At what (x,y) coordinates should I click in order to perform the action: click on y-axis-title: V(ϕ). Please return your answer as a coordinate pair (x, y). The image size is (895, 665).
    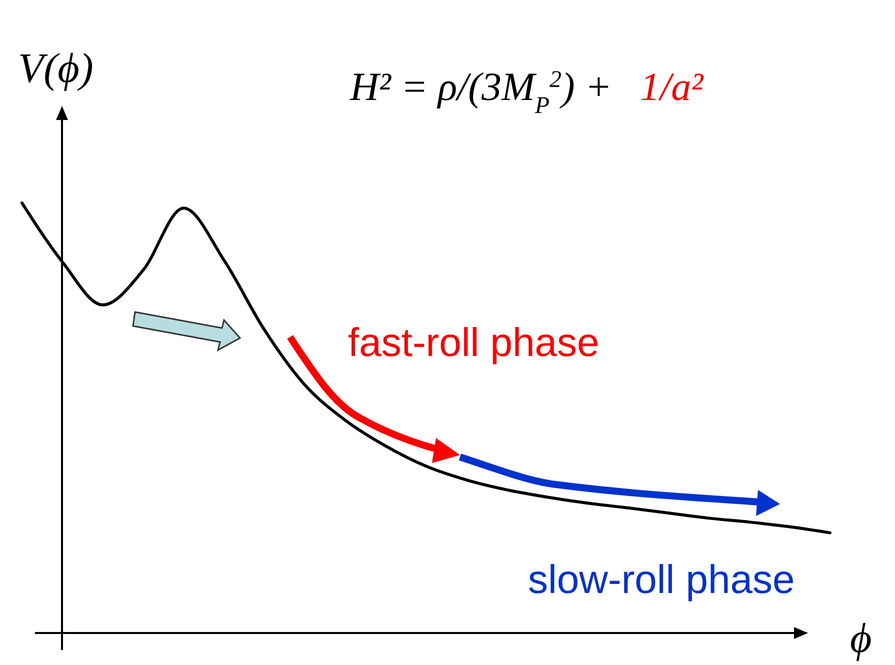
    Looking at the image, I should click on (56, 69).